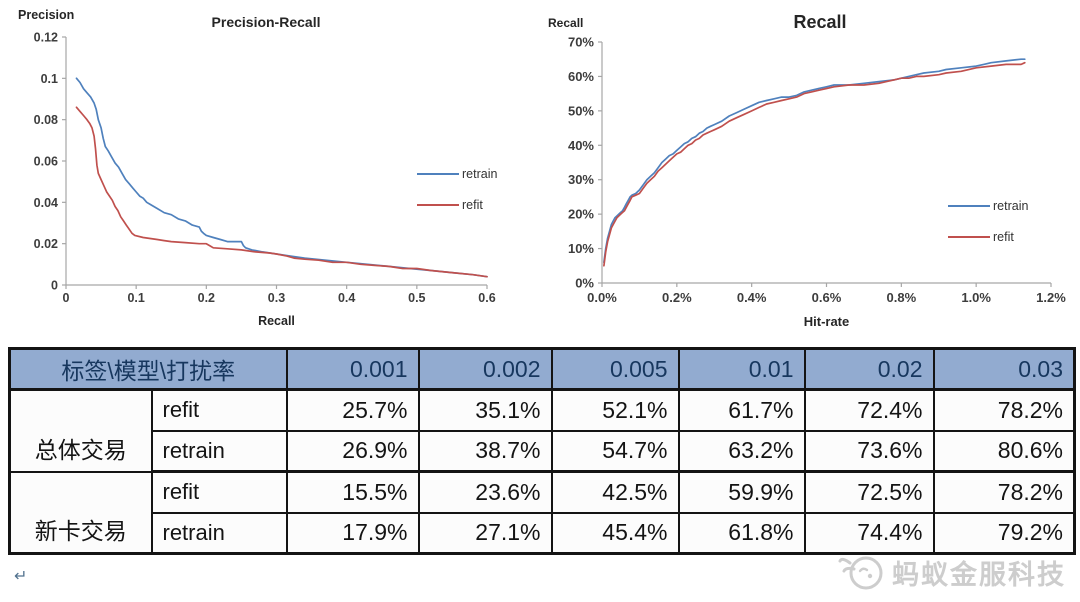 This screenshot has height=602, width=1080. I want to click on y-tick-label: 0.08, so click(46, 120).